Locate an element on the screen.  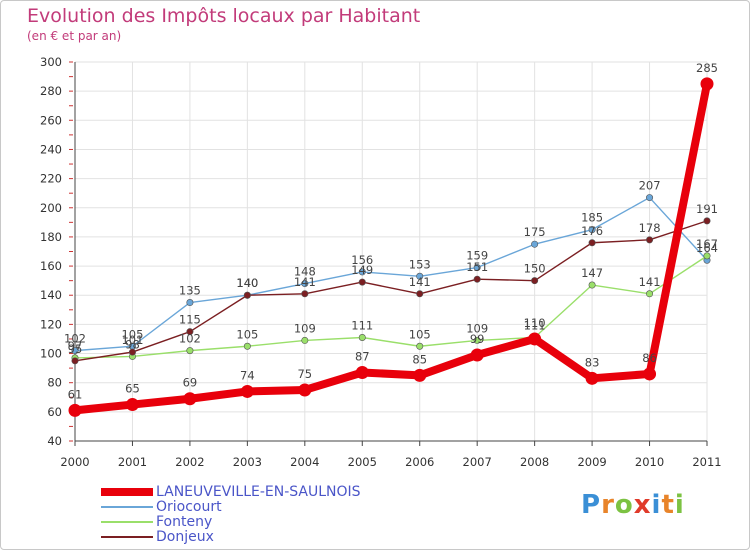
data-label-oriocourt: 105 is located at coordinates (132, 334).